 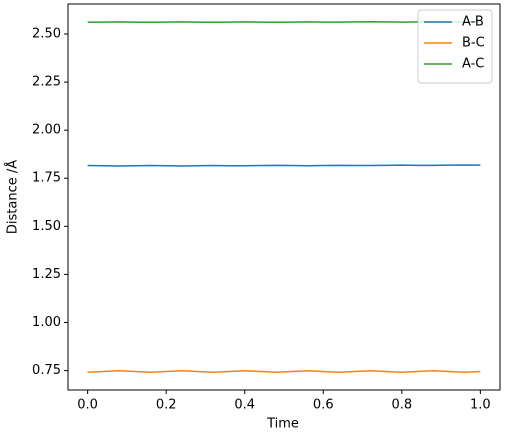 What do you see at coordinates (473, 22) in the screenshot?
I see `legend-label: A-B` at bounding box center [473, 22].